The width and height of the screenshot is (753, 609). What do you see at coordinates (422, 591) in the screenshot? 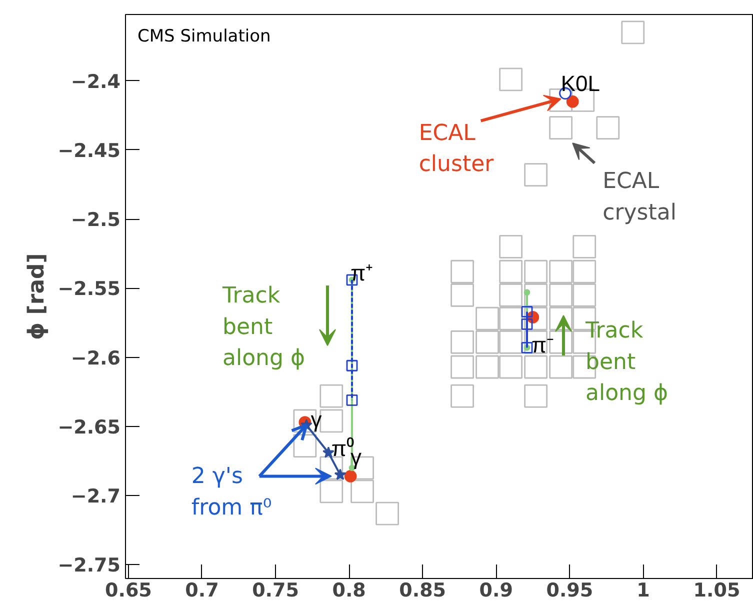
I see `x-tick-label: 0.85` at bounding box center [422, 591].